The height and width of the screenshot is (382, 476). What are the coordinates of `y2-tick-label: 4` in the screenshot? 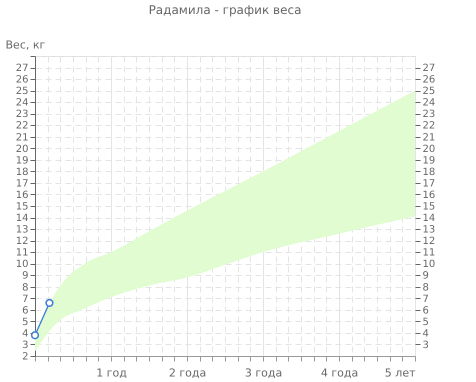 It's located at (425, 334).